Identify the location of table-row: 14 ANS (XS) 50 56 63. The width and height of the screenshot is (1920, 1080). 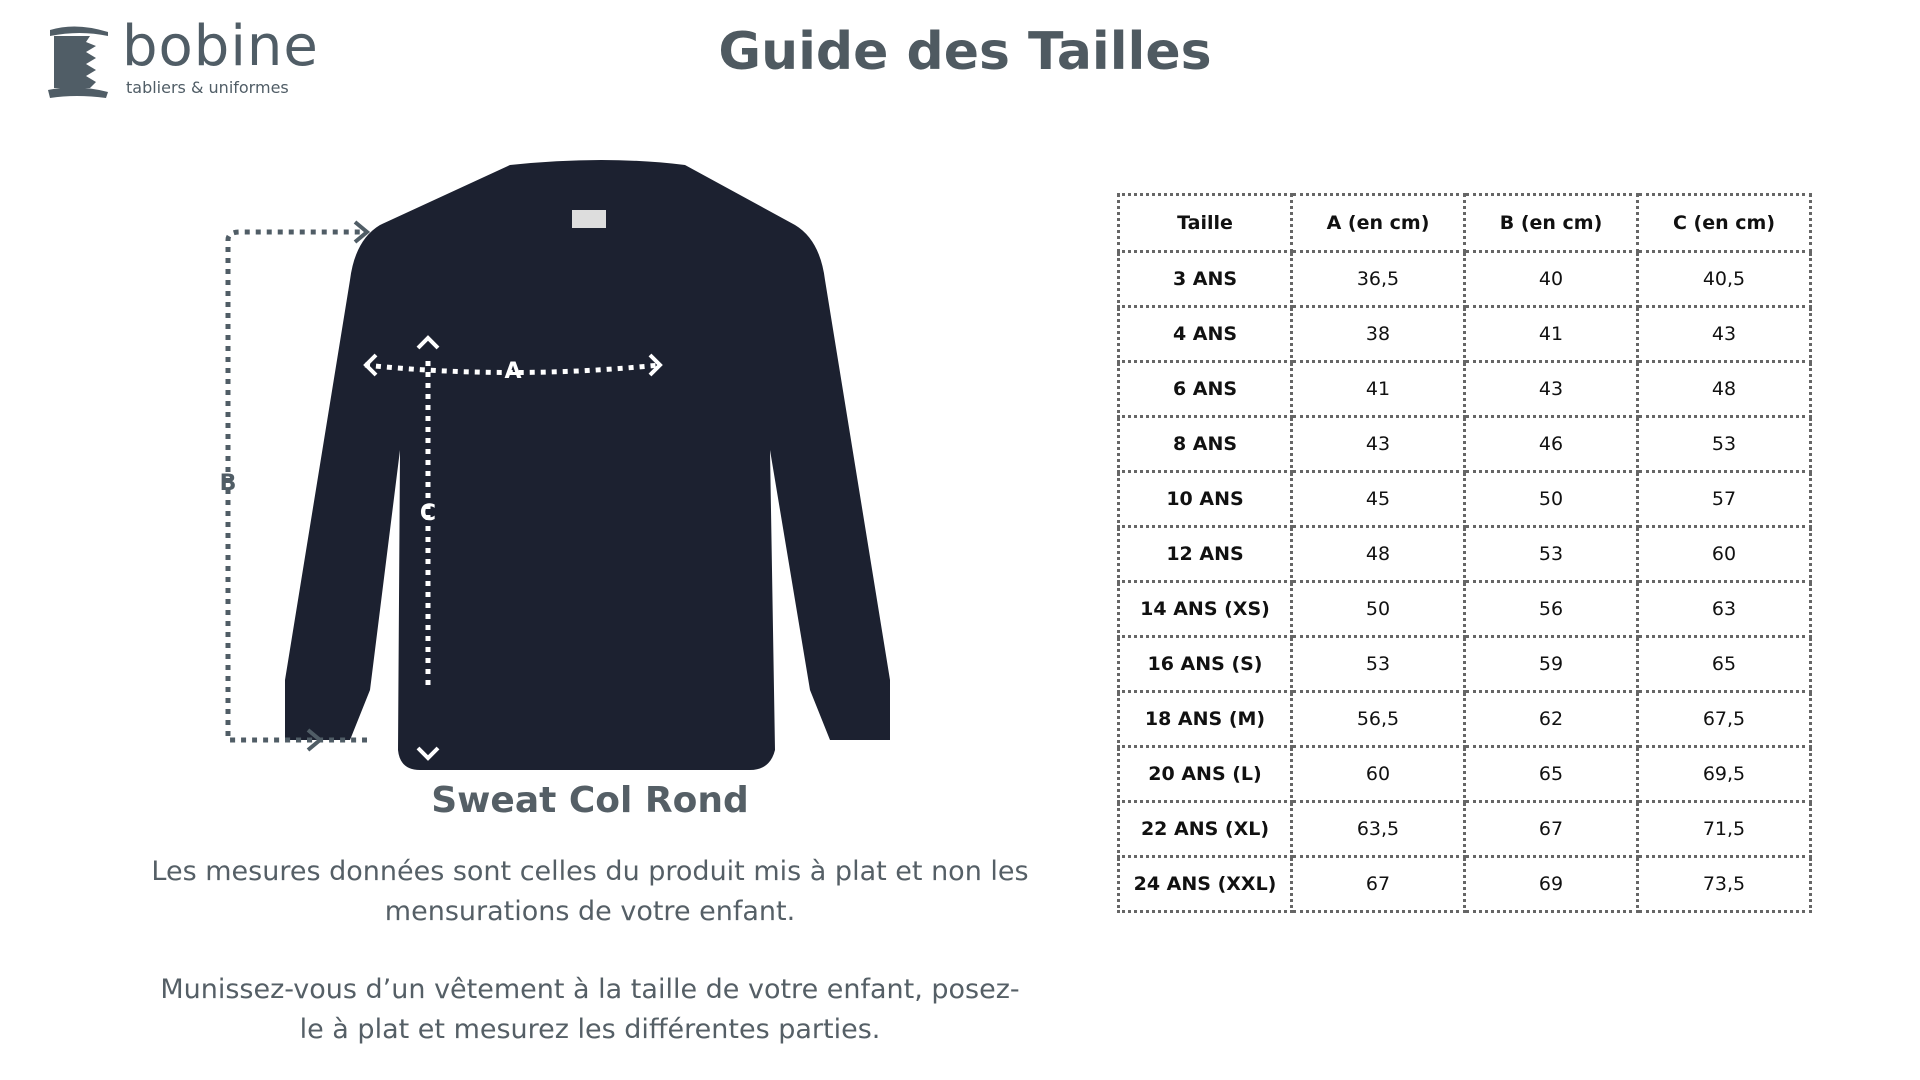
(1464, 609).